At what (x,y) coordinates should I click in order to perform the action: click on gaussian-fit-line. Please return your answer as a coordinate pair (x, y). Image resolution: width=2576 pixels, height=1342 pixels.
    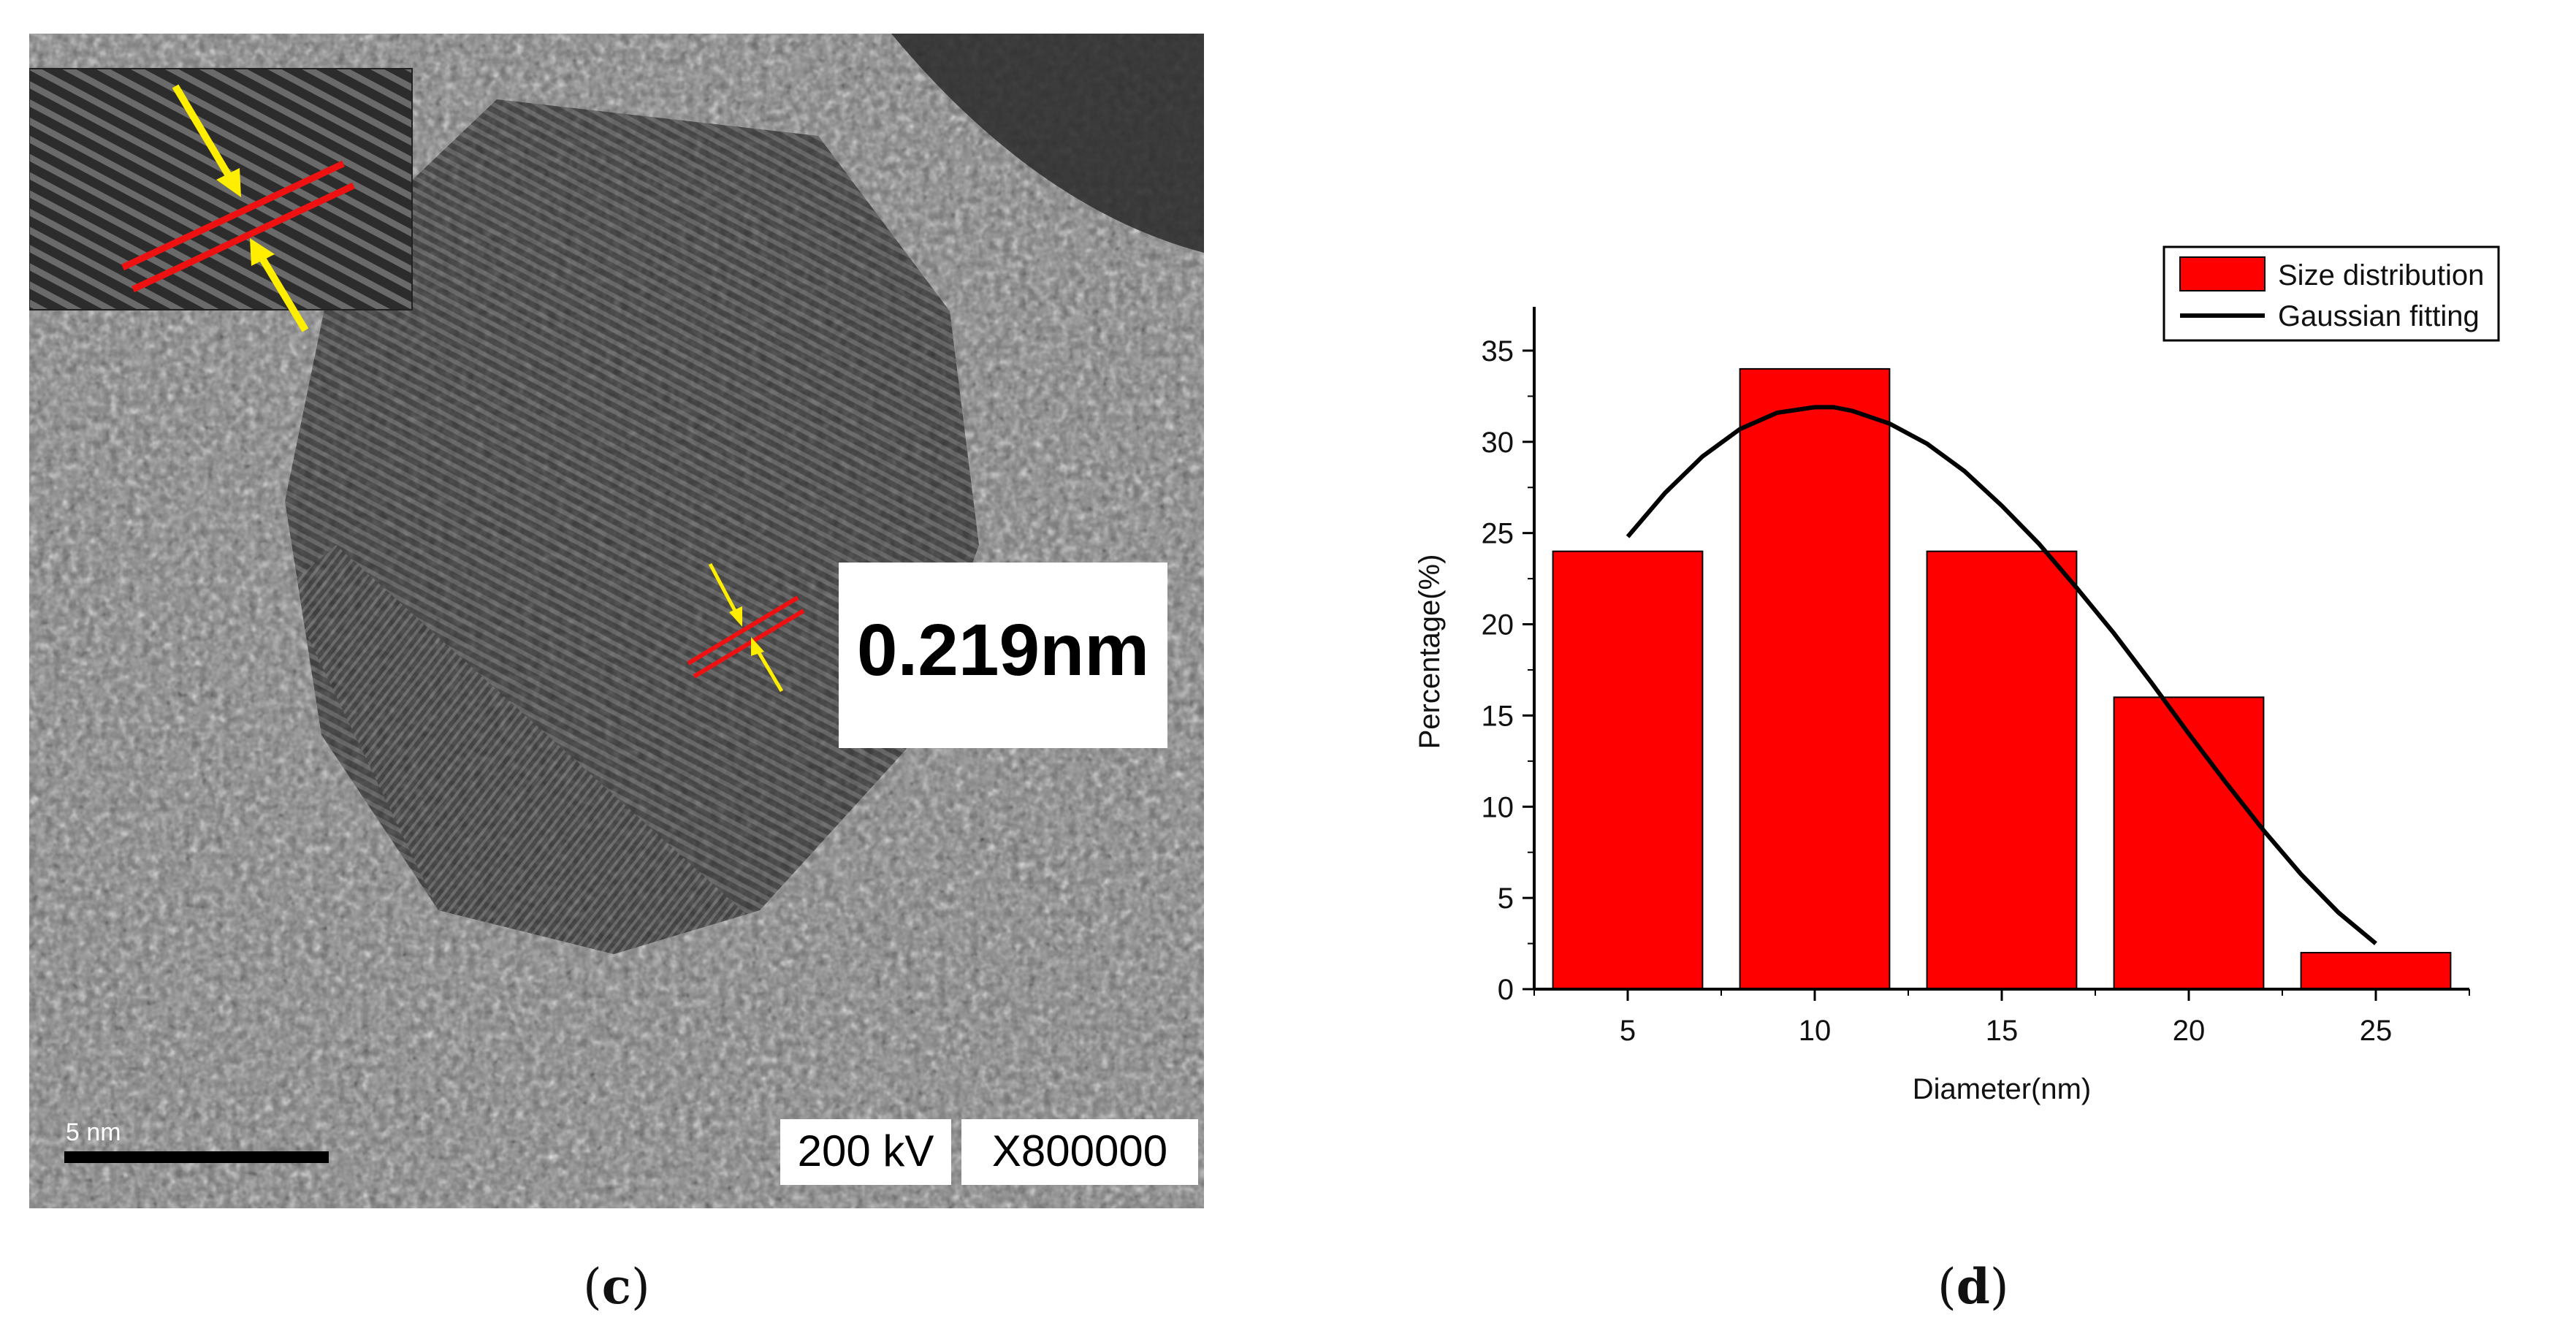
    Looking at the image, I should click on (2002, 675).